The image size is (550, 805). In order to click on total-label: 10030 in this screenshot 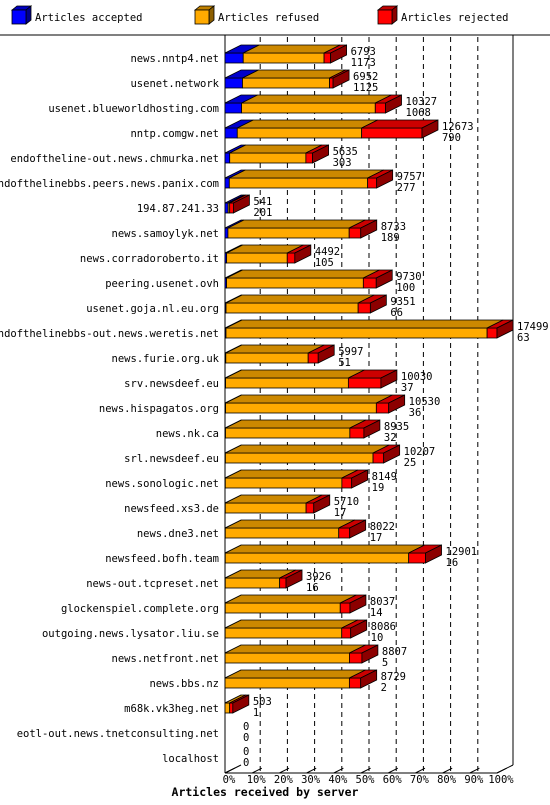, I will do `click(417, 377)`.